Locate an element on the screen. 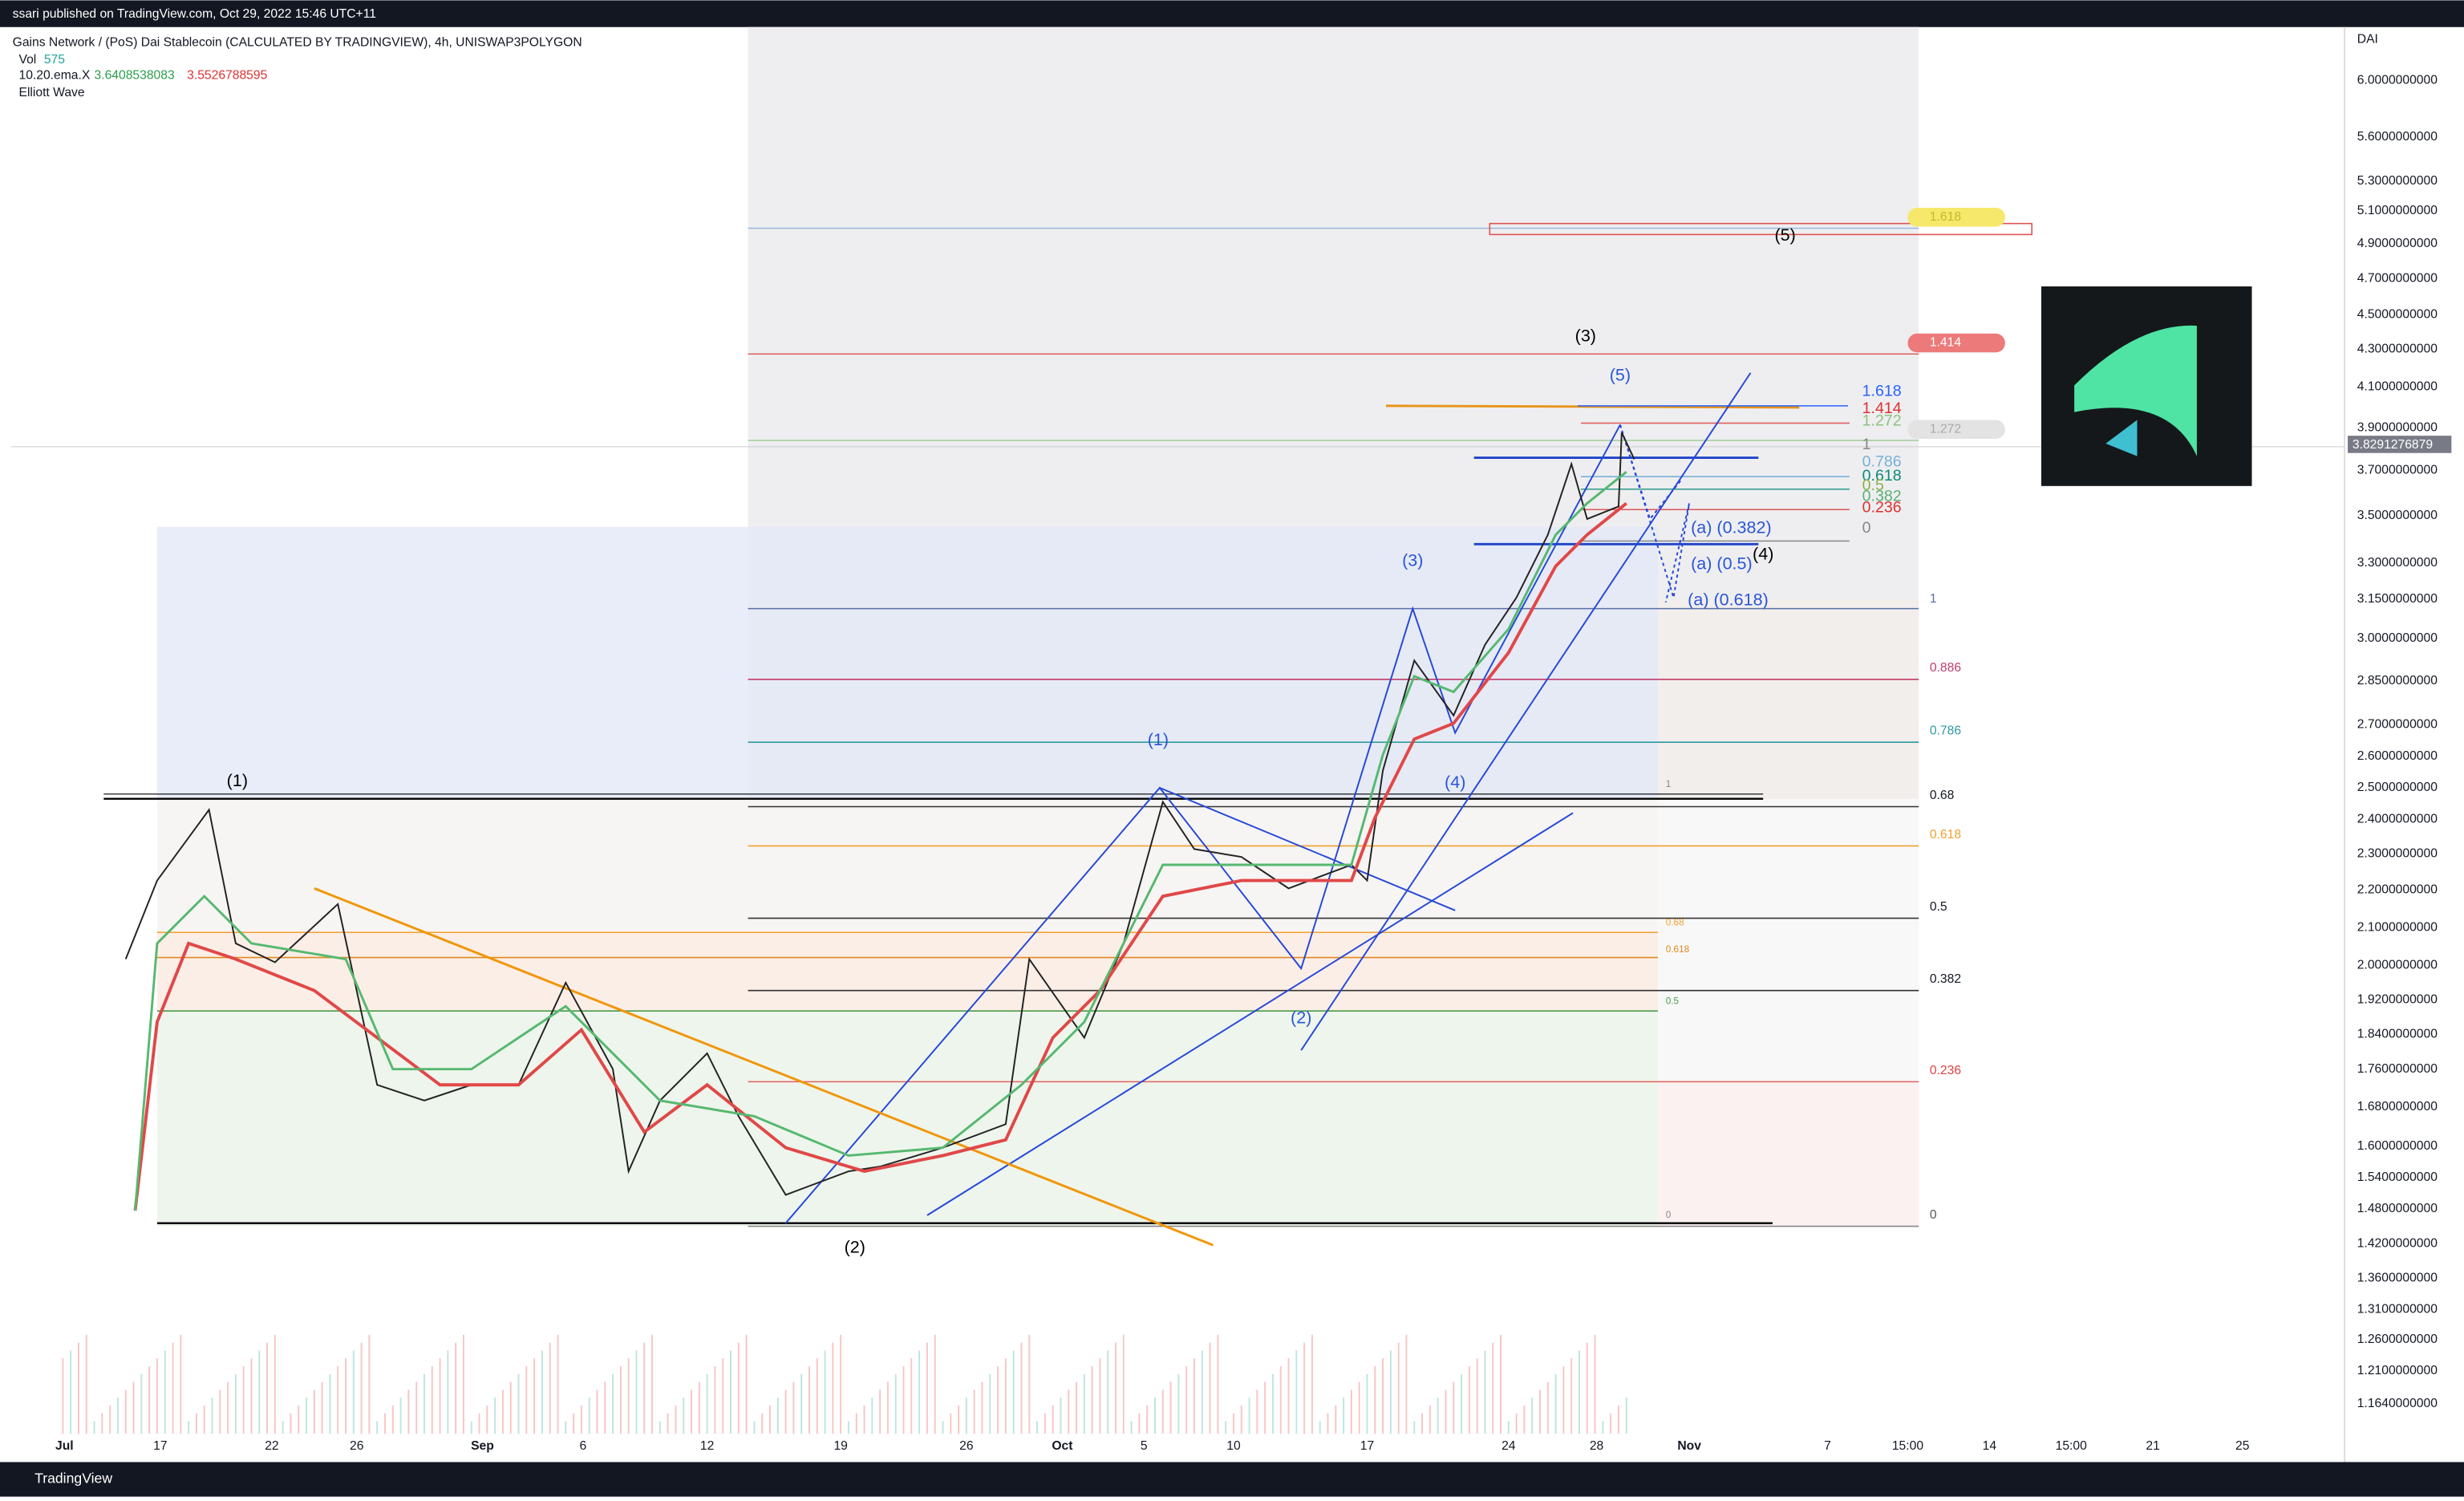 The height and width of the screenshot is (1501, 2464). price-label: 2.8500000000 is located at coordinates (2397, 681).